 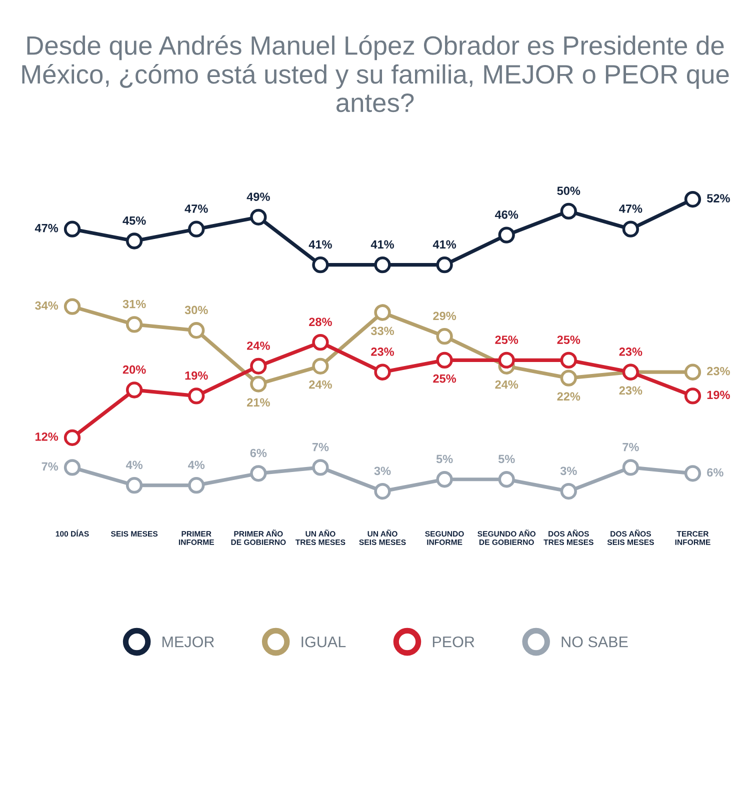 What do you see at coordinates (324, 642) in the screenshot?
I see `legend-label: IGUAL` at bounding box center [324, 642].